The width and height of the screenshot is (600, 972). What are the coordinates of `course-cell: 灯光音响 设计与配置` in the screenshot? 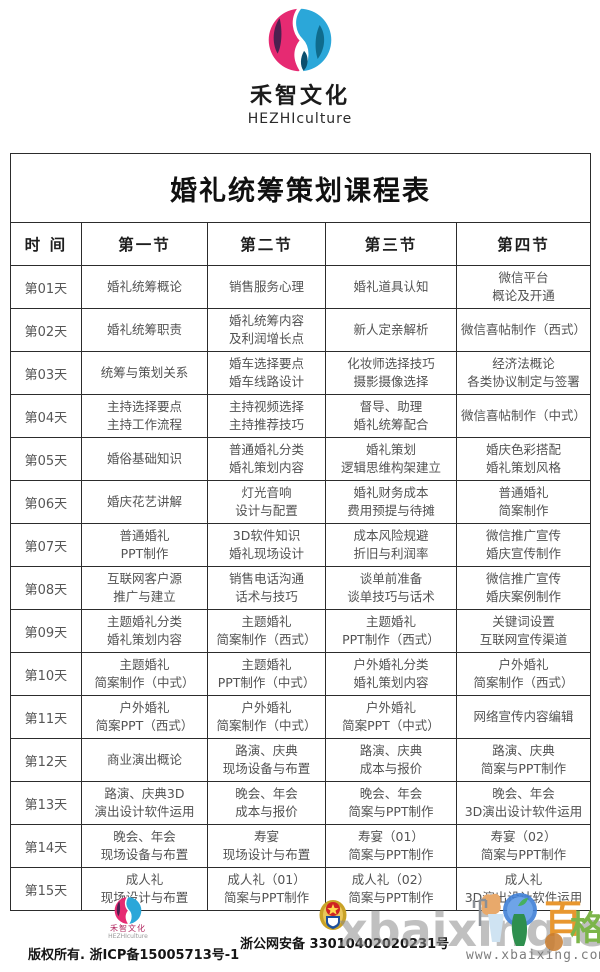 It's located at (266, 502).